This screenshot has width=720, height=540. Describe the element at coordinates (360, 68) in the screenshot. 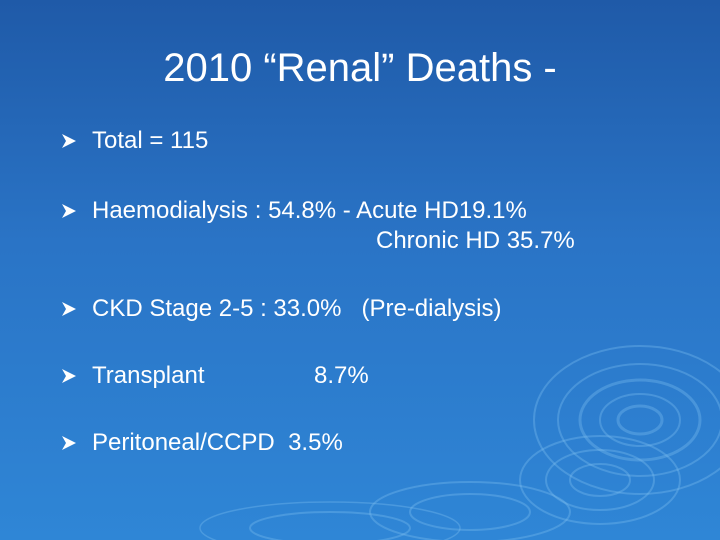

I see `slide-title: 2010 “Renal” Deaths -` at that location.